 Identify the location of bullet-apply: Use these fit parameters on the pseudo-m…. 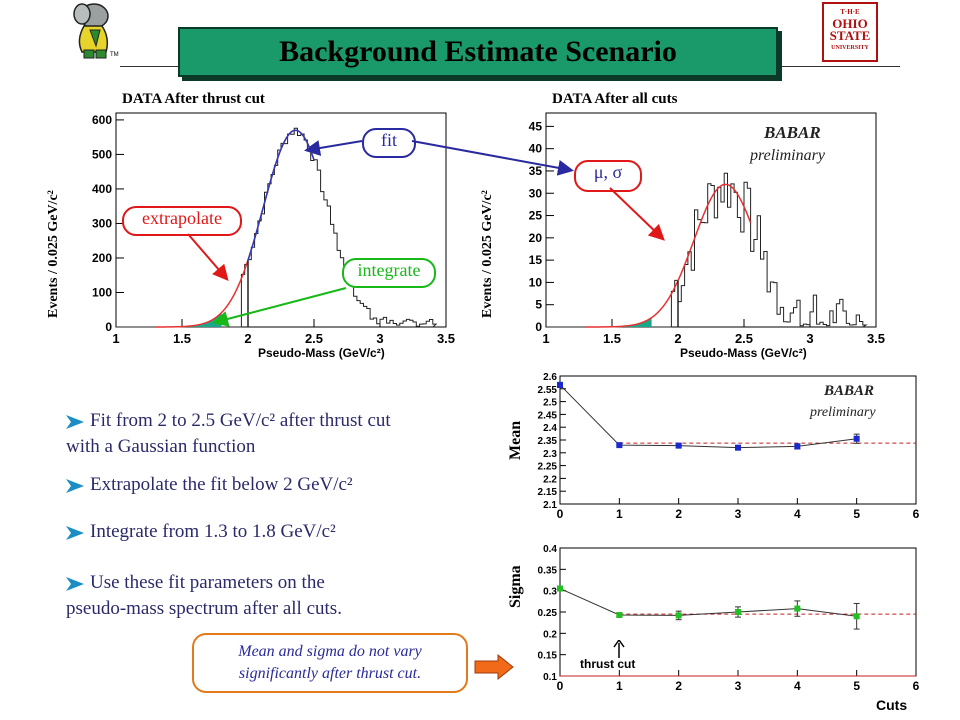
(276, 596).